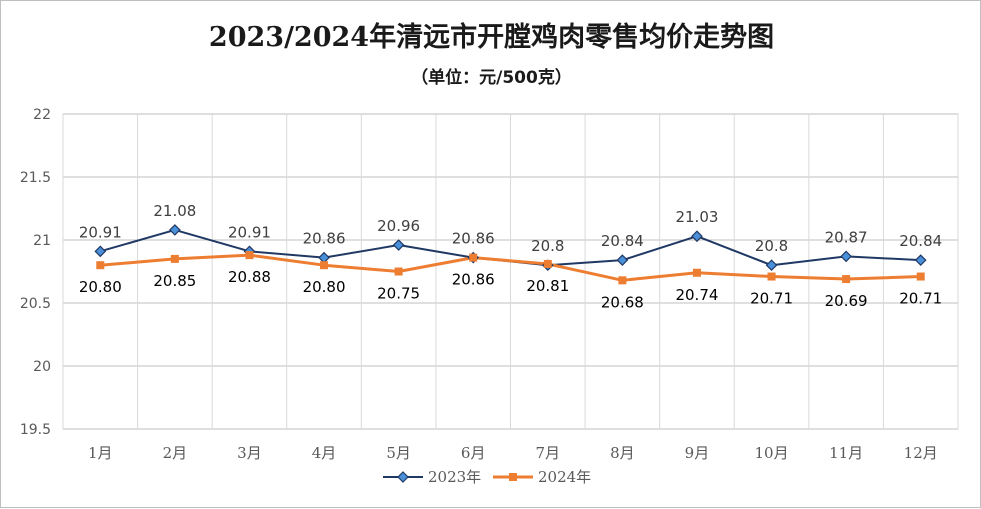 This screenshot has height=509, width=981. I want to click on data-label: 20.68, so click(622, 302).